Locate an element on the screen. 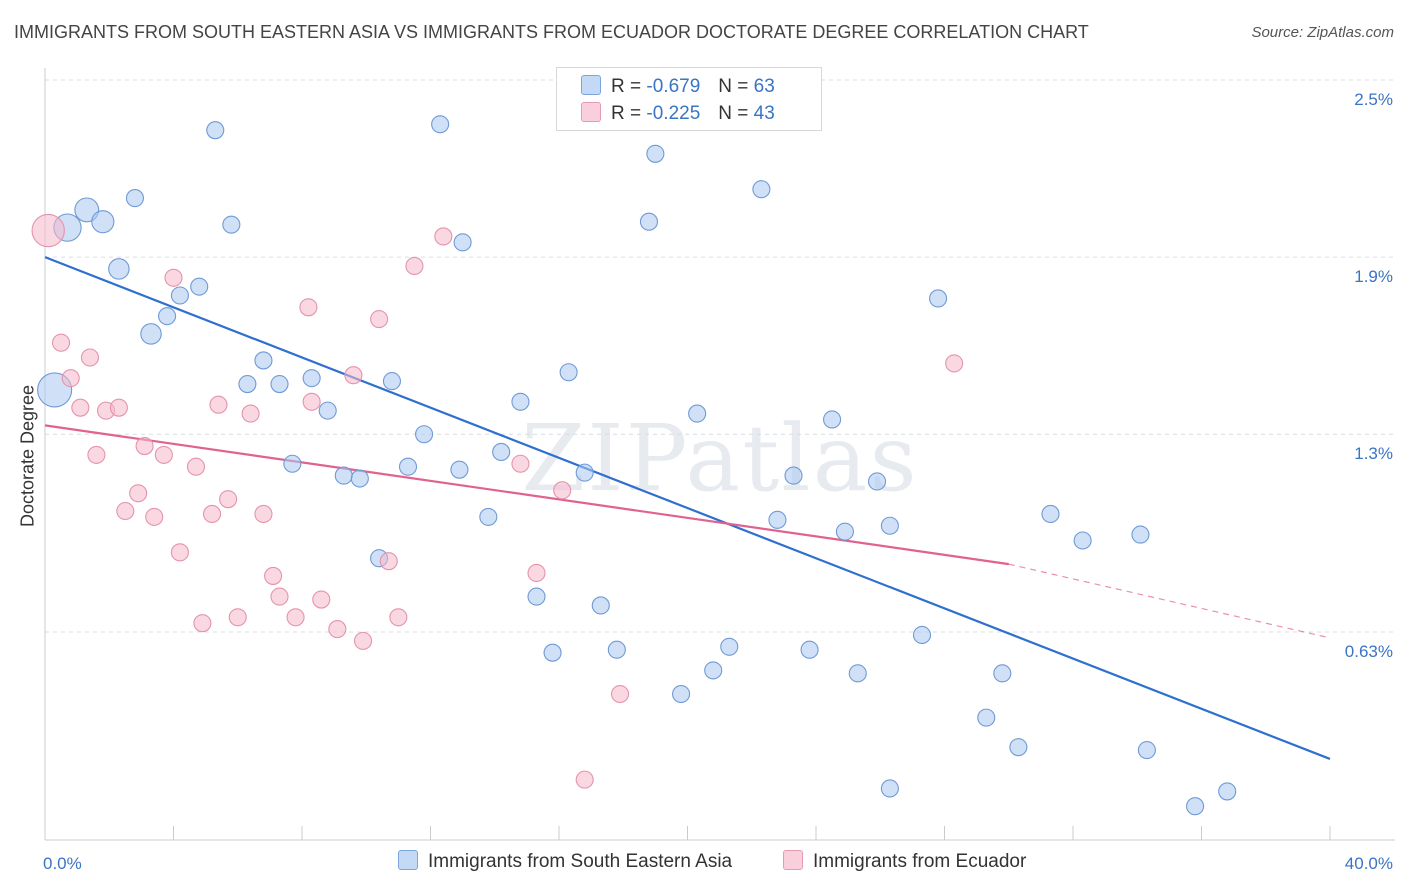 The image size is (1406, 892). legend-row-ecuador: R = -0.225 N = 43 is located at coordinates (678, 115).